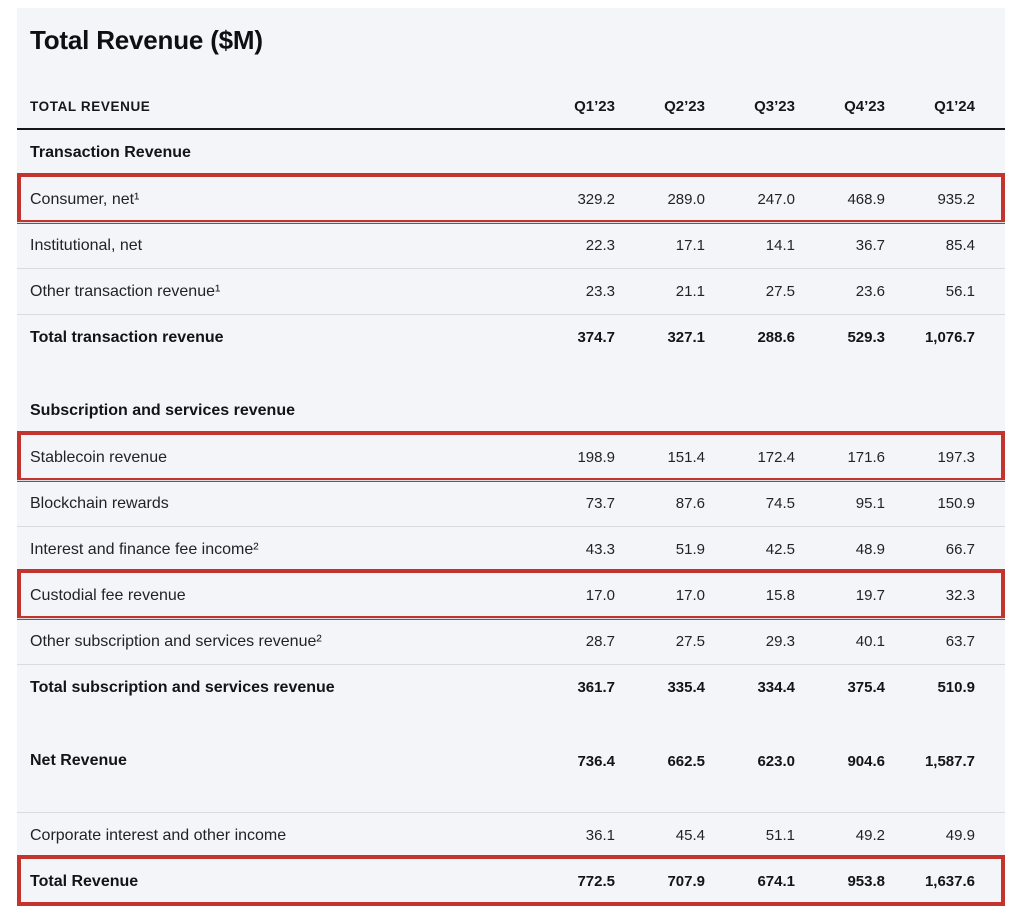  What do you see at coordinates (956, 199) in the screenshot?
I see `cell-value: 935.2` at bounding box center [956, 199].